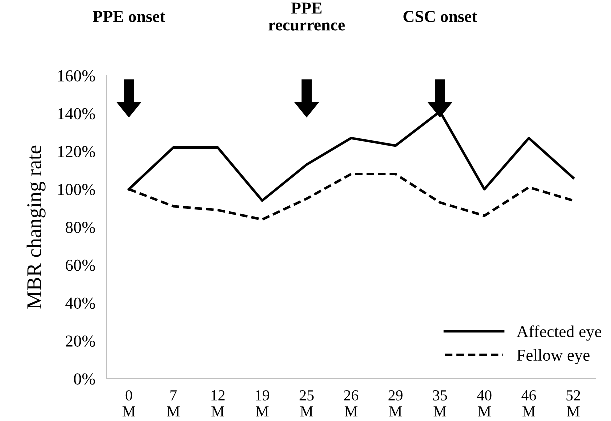 The height and width of the screenshot is (421, 611). I want to click on y-tick-label: 160%, so click(77, 76).